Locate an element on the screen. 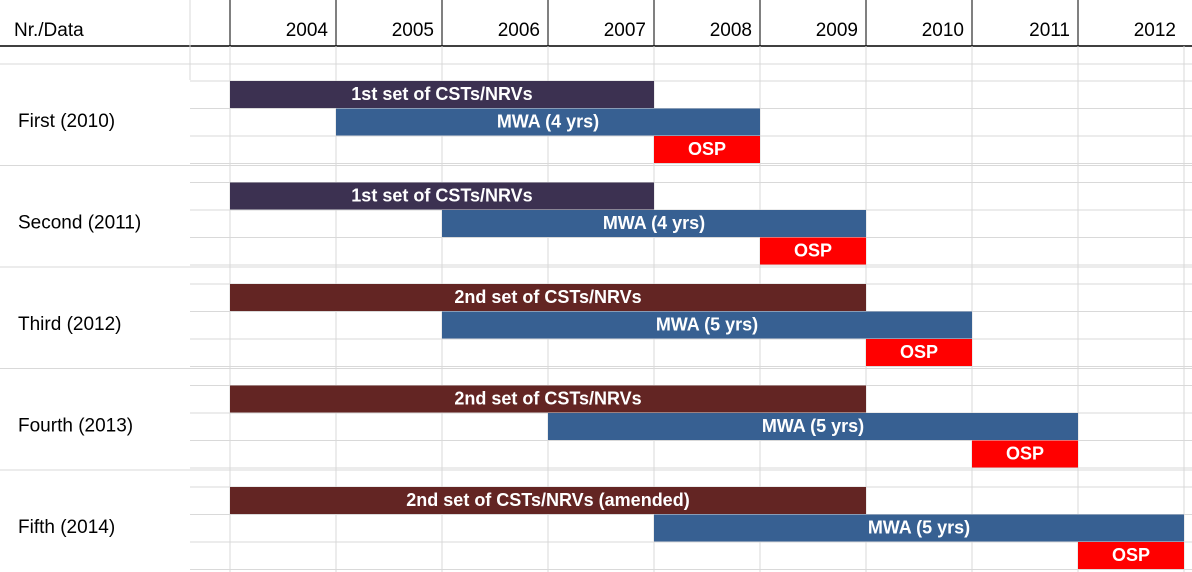 This screenshot has width=1192, height=572. group-label: Fourth (2013) is located at coordinates (75, 426).